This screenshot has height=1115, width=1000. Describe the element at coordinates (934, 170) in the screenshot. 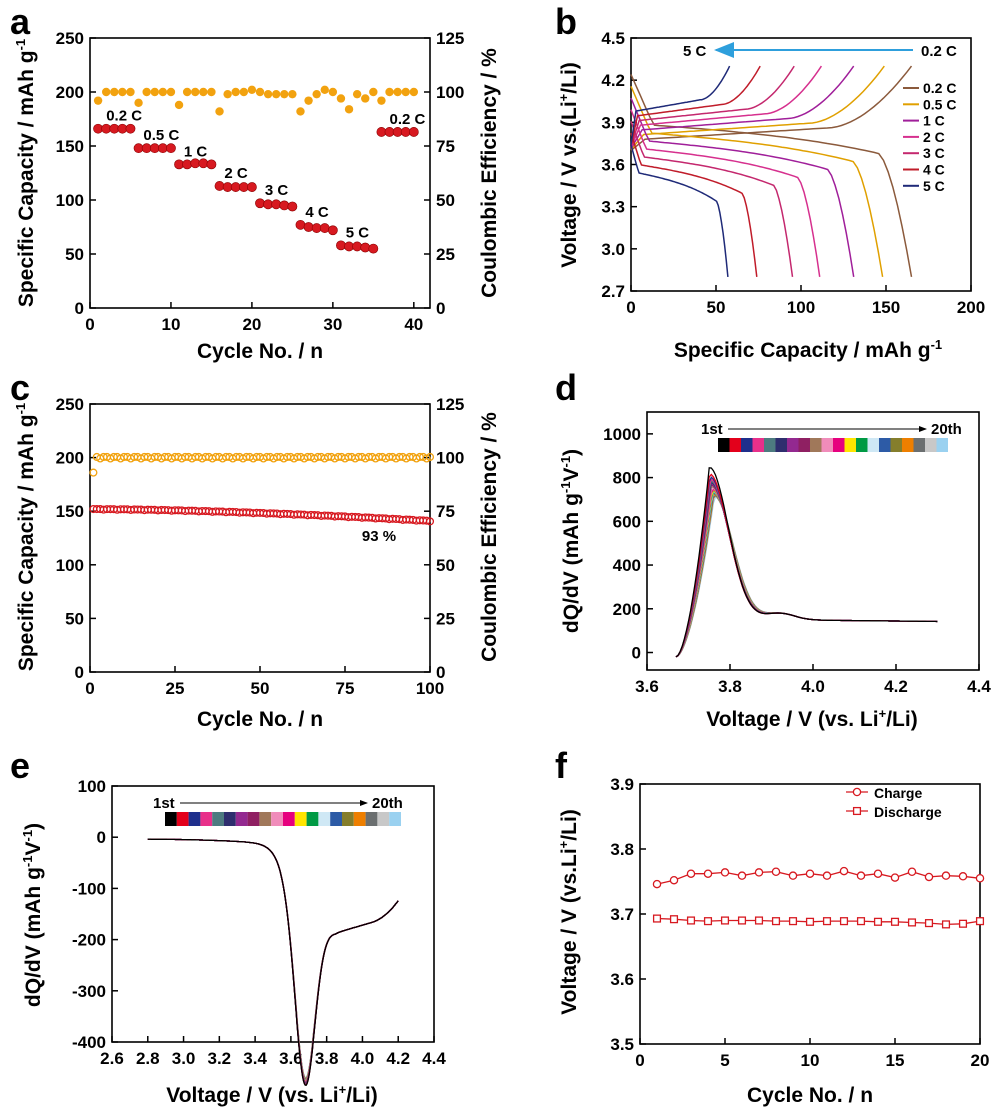

I see `legend-label: 4 C` at that location.